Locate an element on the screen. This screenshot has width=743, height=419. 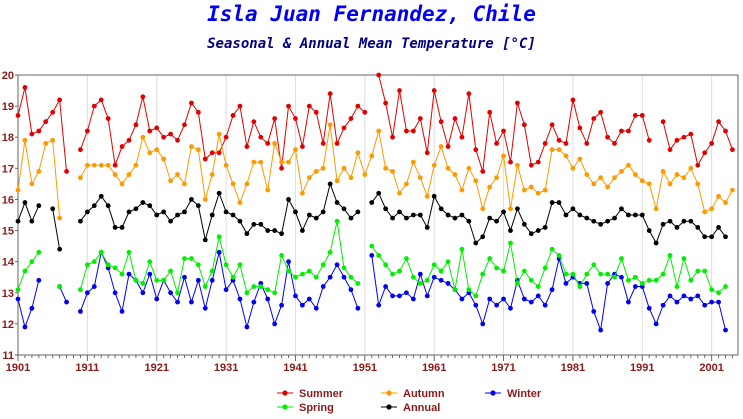
series-line-winter is located at coordinates (548, 293).